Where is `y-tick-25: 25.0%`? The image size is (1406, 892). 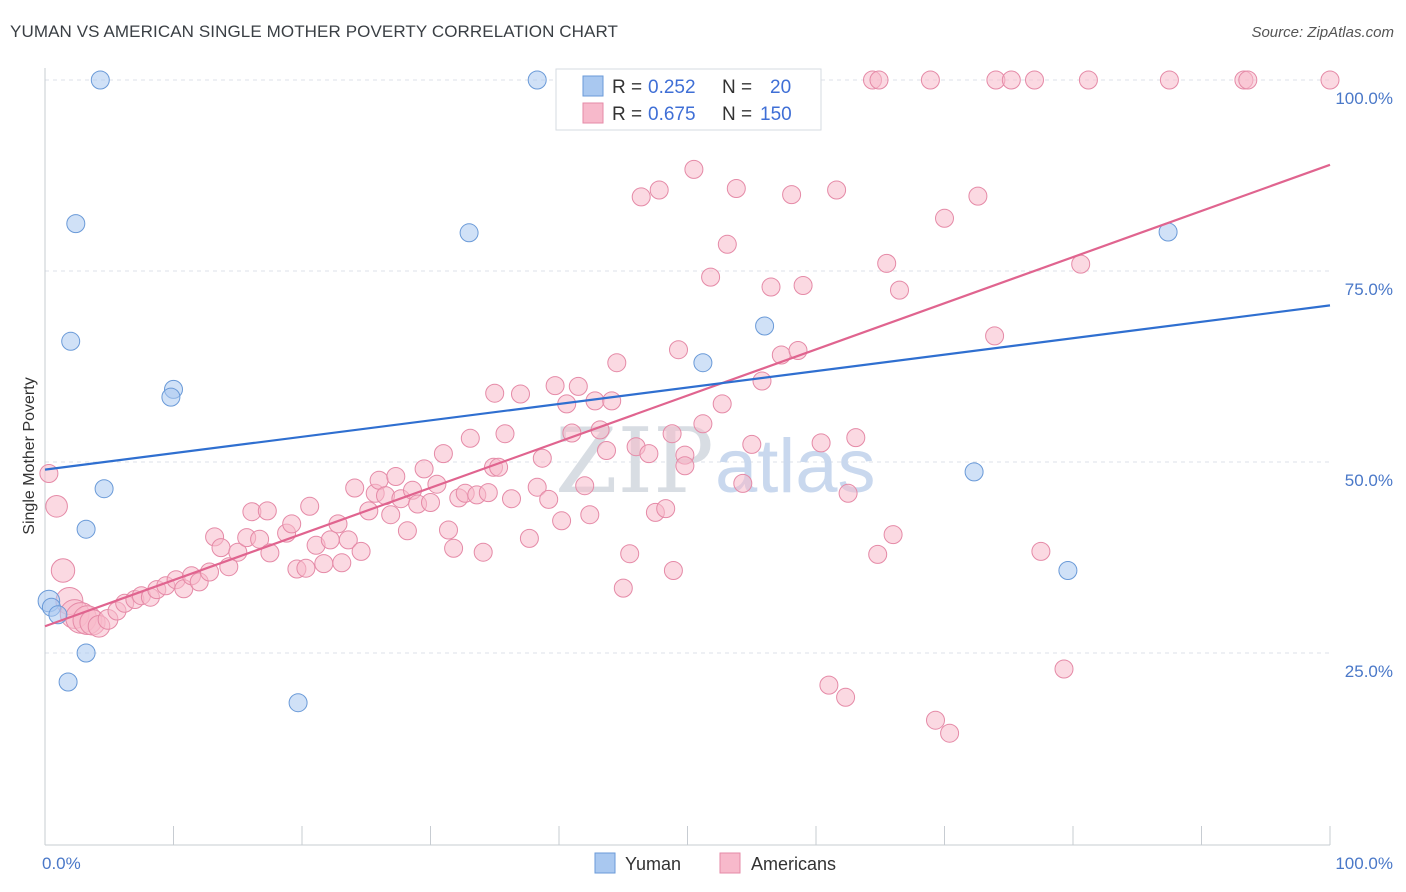
y-tick-25: 25.0% is located at coordinates (1369, 671).